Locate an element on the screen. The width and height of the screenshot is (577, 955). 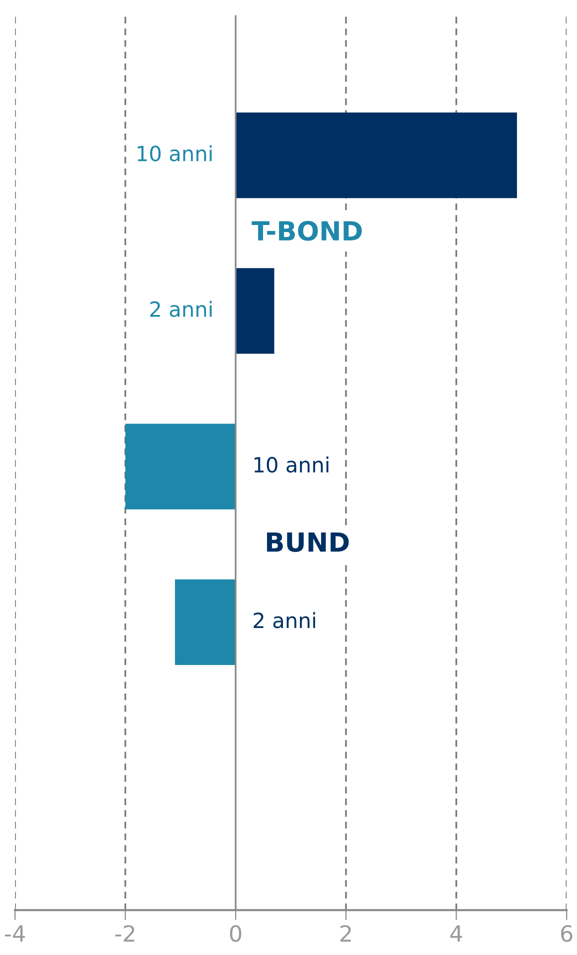
x-tick-label: -2 is located at coordinates (124, 933).